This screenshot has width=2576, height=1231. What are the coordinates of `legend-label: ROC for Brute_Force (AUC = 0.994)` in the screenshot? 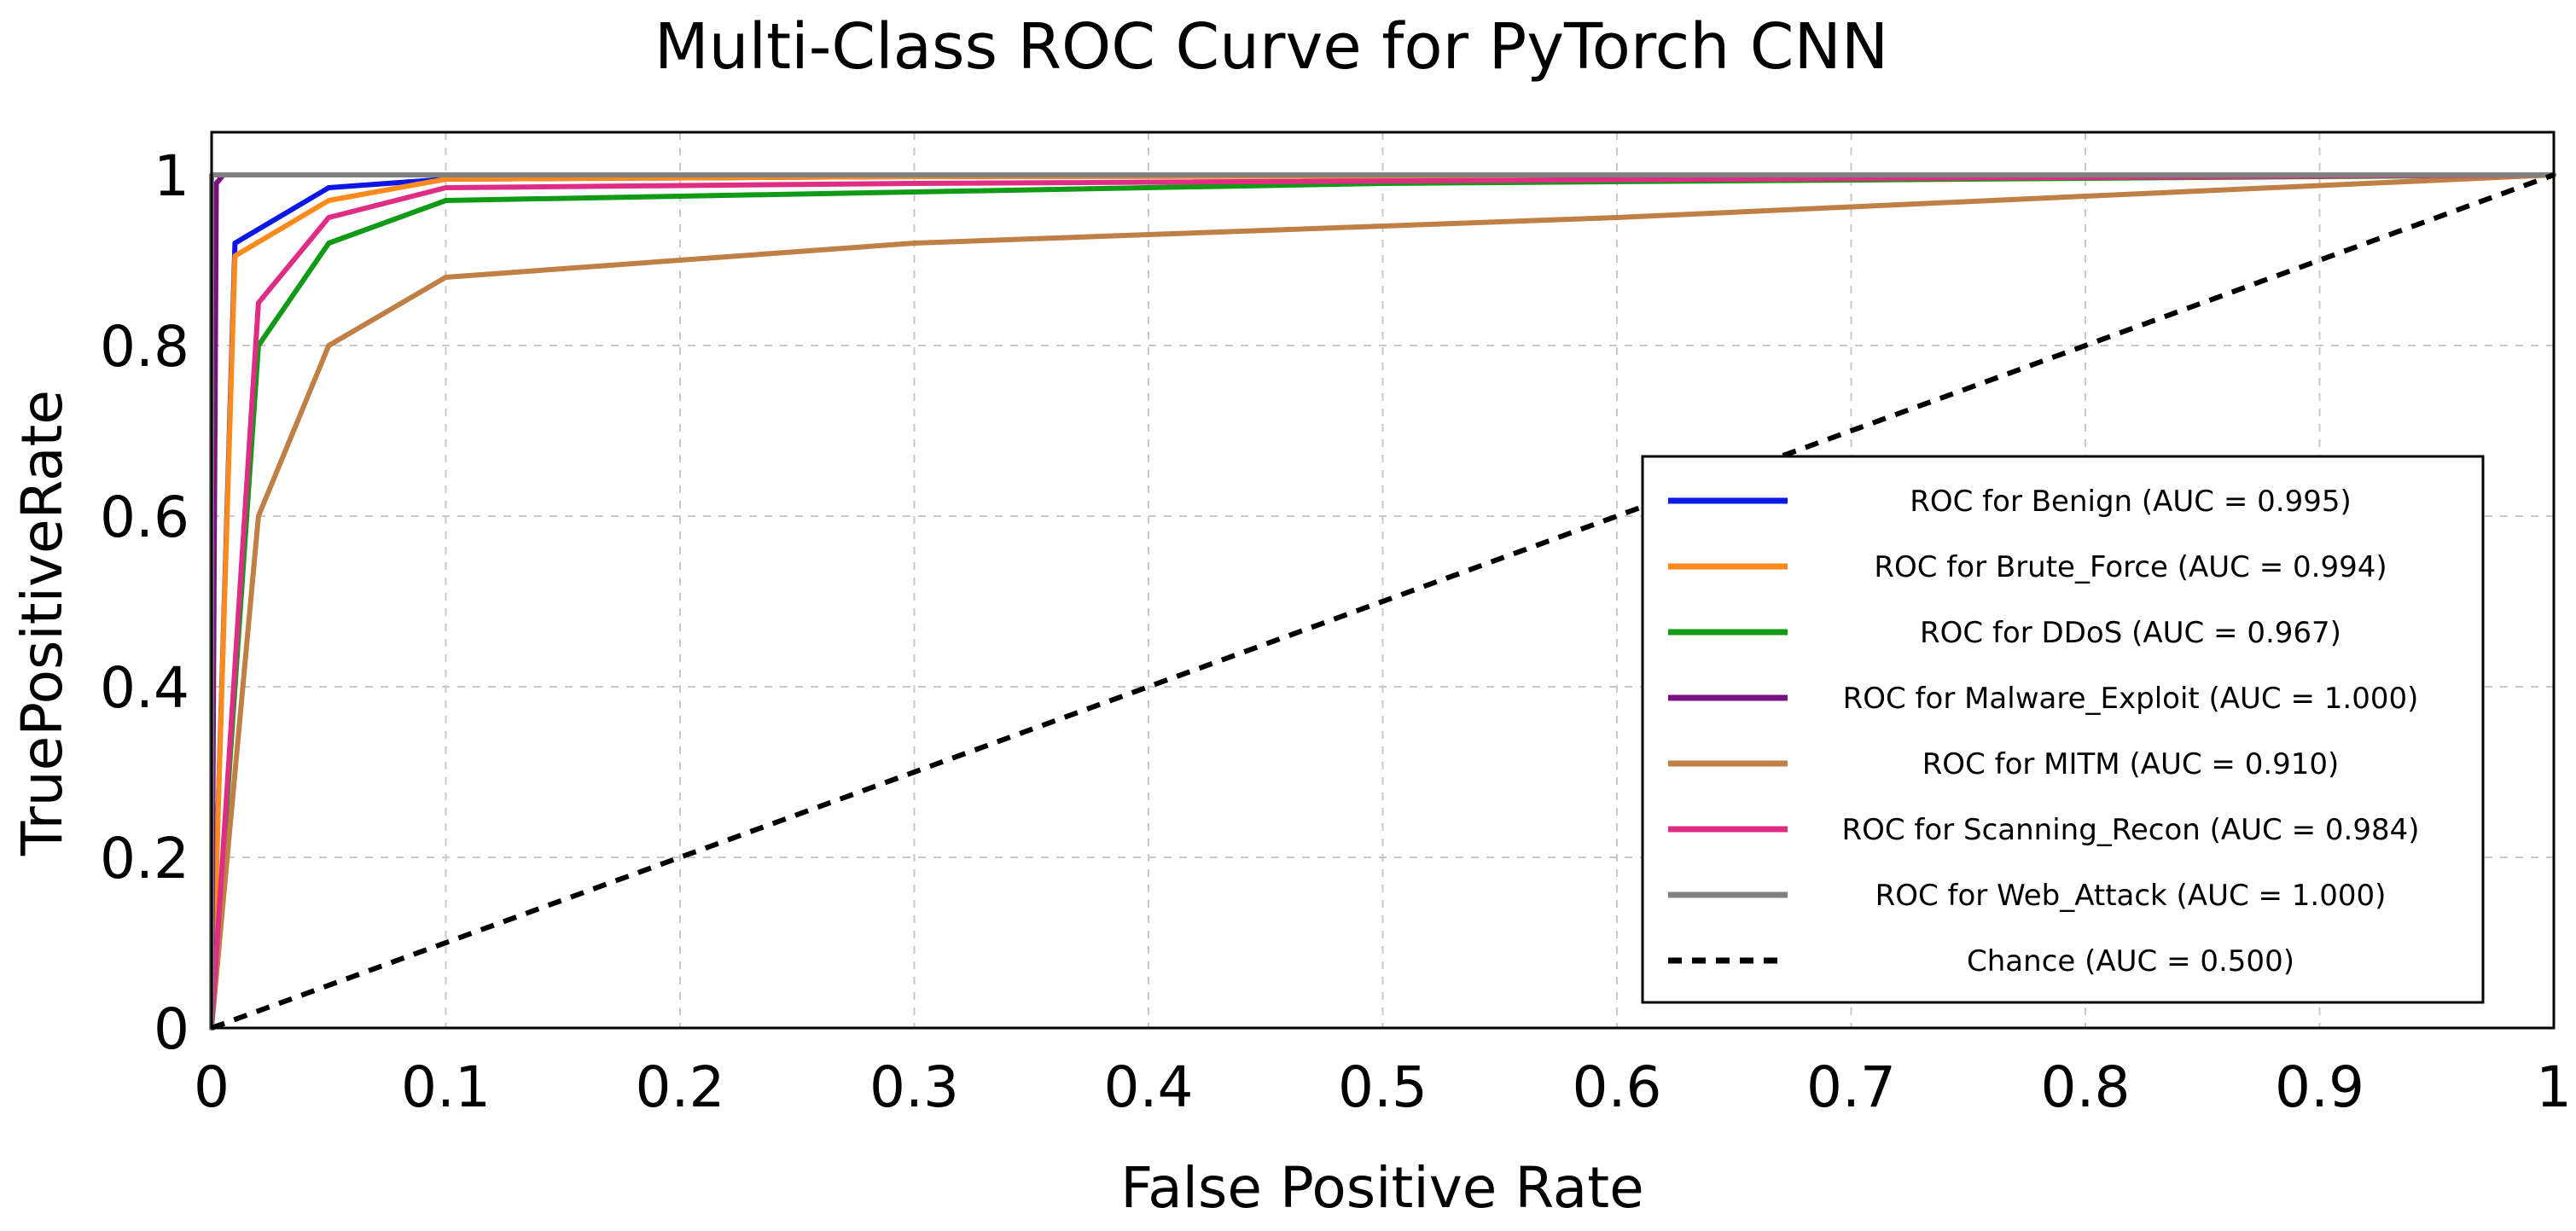 It's located at (2130, 567).